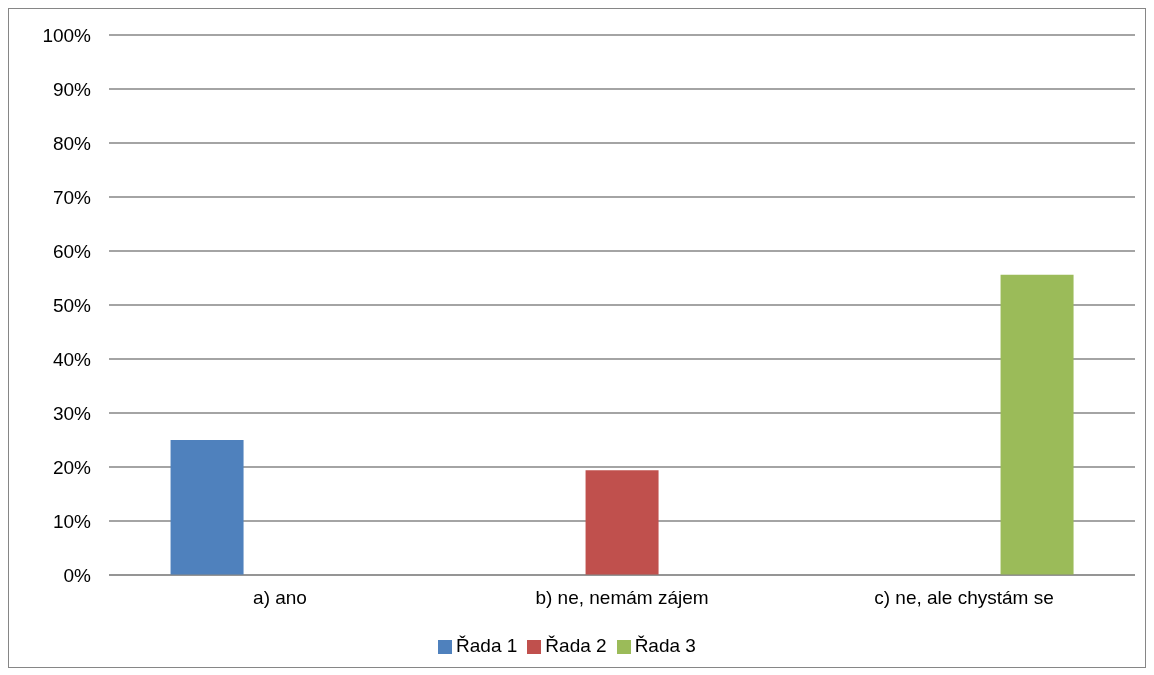  I want to click on y-tick-label: 30%, so click(72, 413).